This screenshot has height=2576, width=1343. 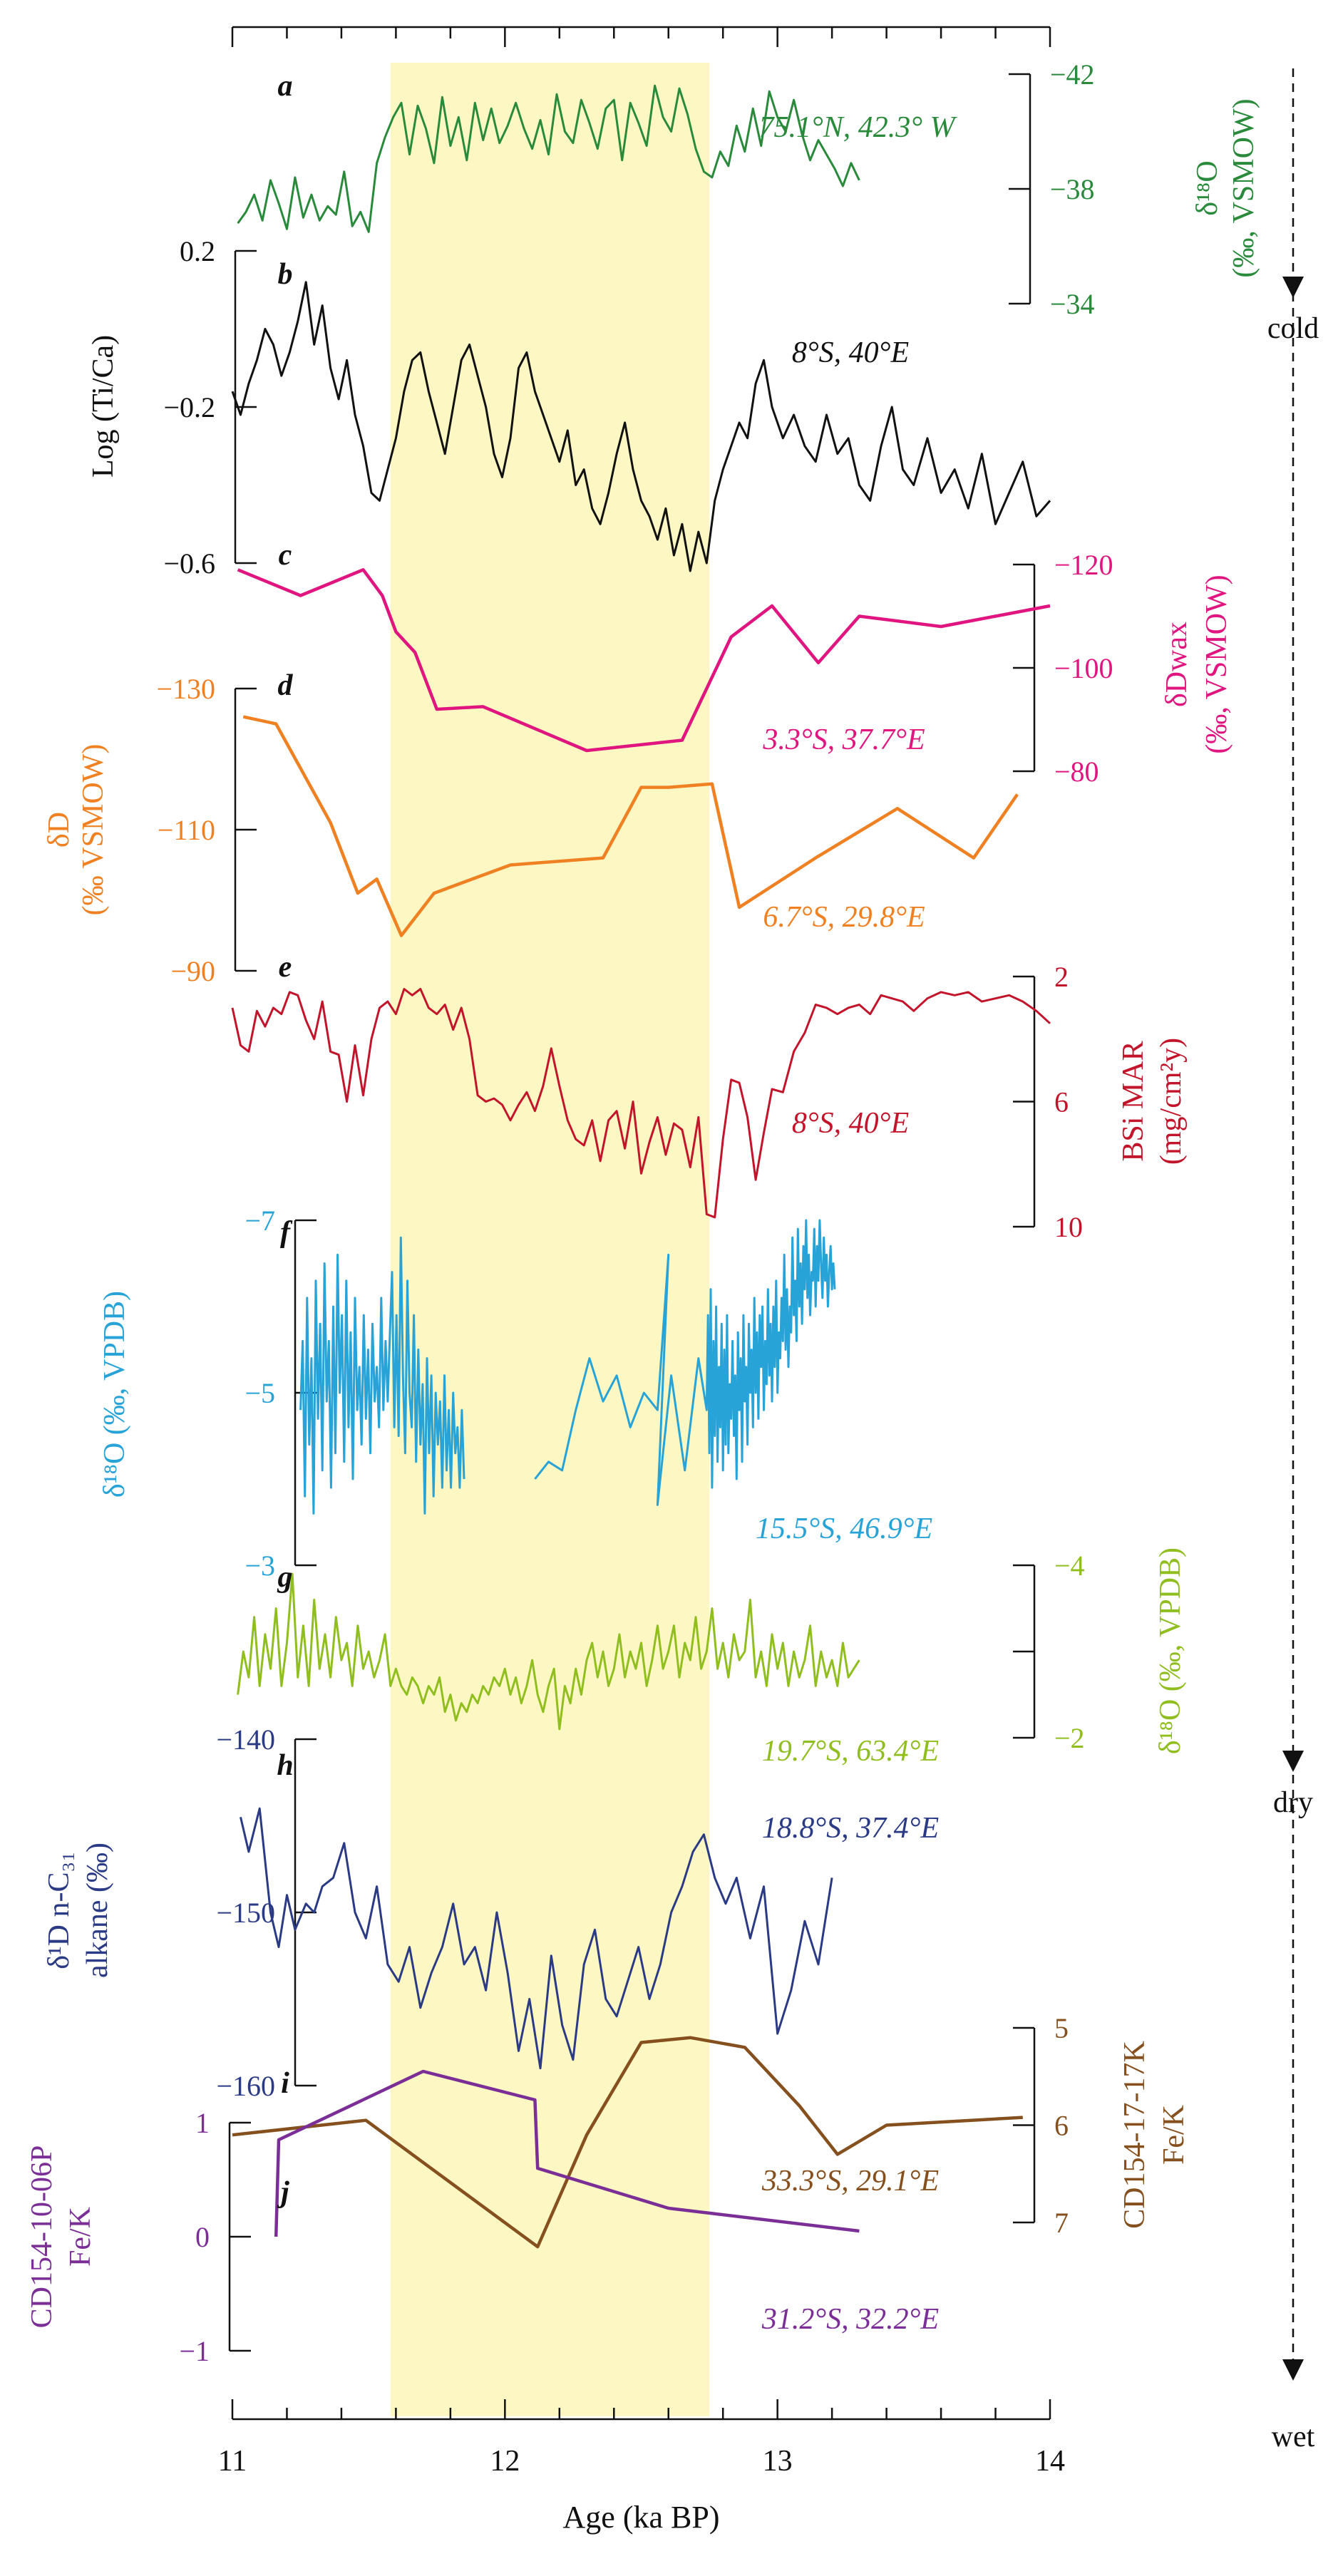 I want to click on panel-label-c: c, so click(x=285, y=555).